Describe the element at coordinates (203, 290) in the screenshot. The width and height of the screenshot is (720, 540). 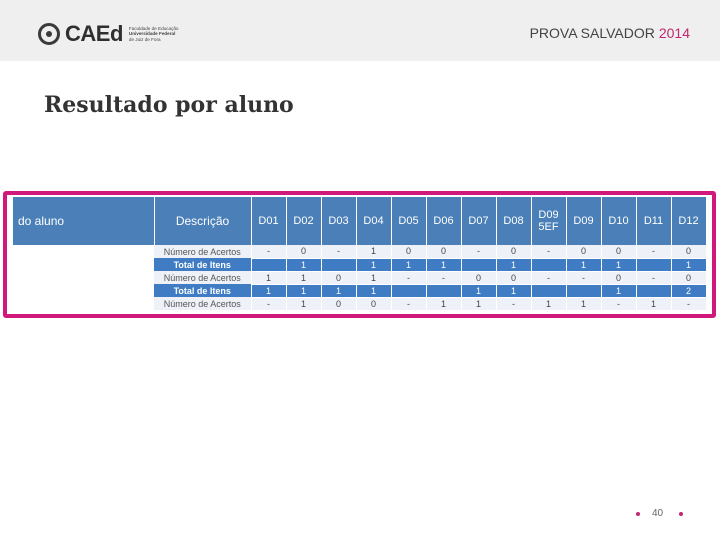
I see `row-description: Total de Itens` at that location.